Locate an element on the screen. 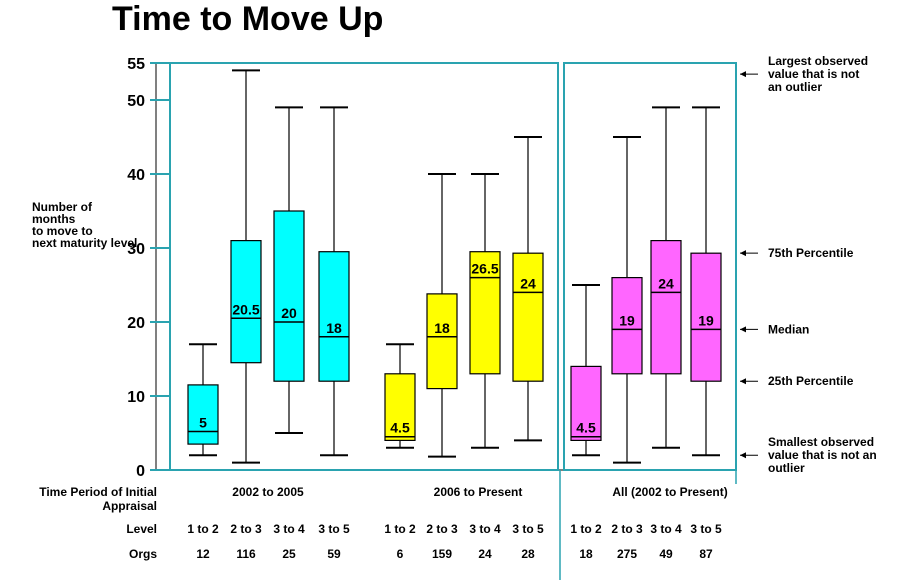 This screenshot has width=918, height=580. orgs-count: 6 is located at coordinates (400, 554).